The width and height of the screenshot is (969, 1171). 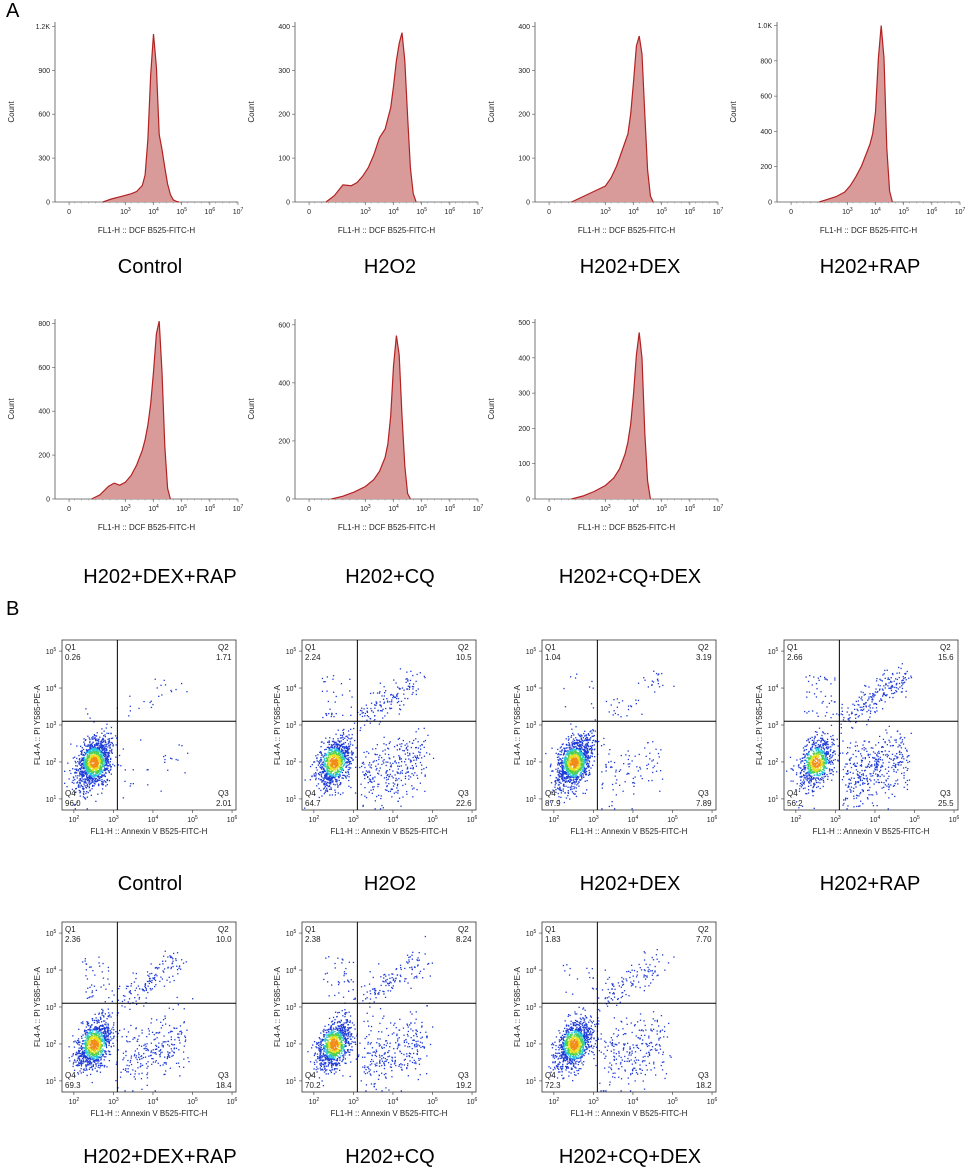 What do you see at coordinates (712, 819) in the screenshot?
I see `tick-label: 10⁶` at bounding box center [712, 819].